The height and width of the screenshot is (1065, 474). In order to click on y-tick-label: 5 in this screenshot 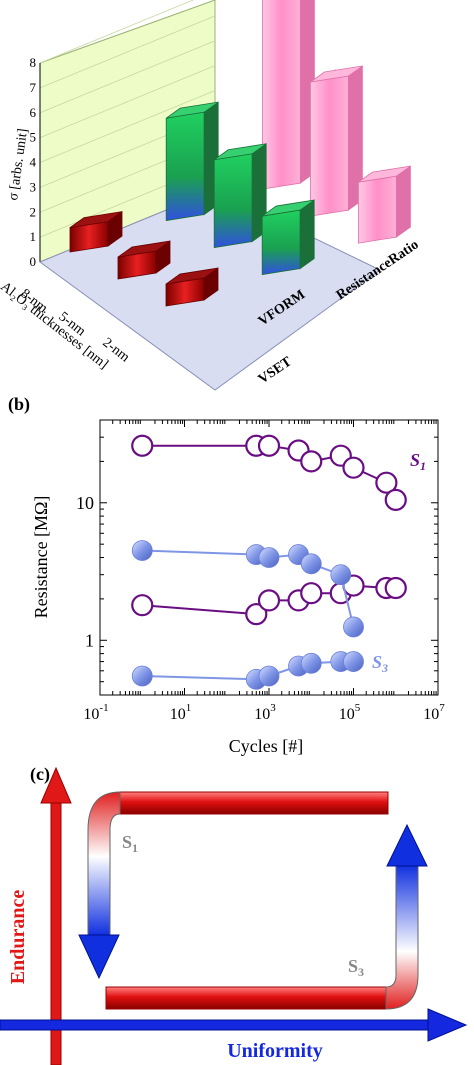, I will do `click(33, 137)`.